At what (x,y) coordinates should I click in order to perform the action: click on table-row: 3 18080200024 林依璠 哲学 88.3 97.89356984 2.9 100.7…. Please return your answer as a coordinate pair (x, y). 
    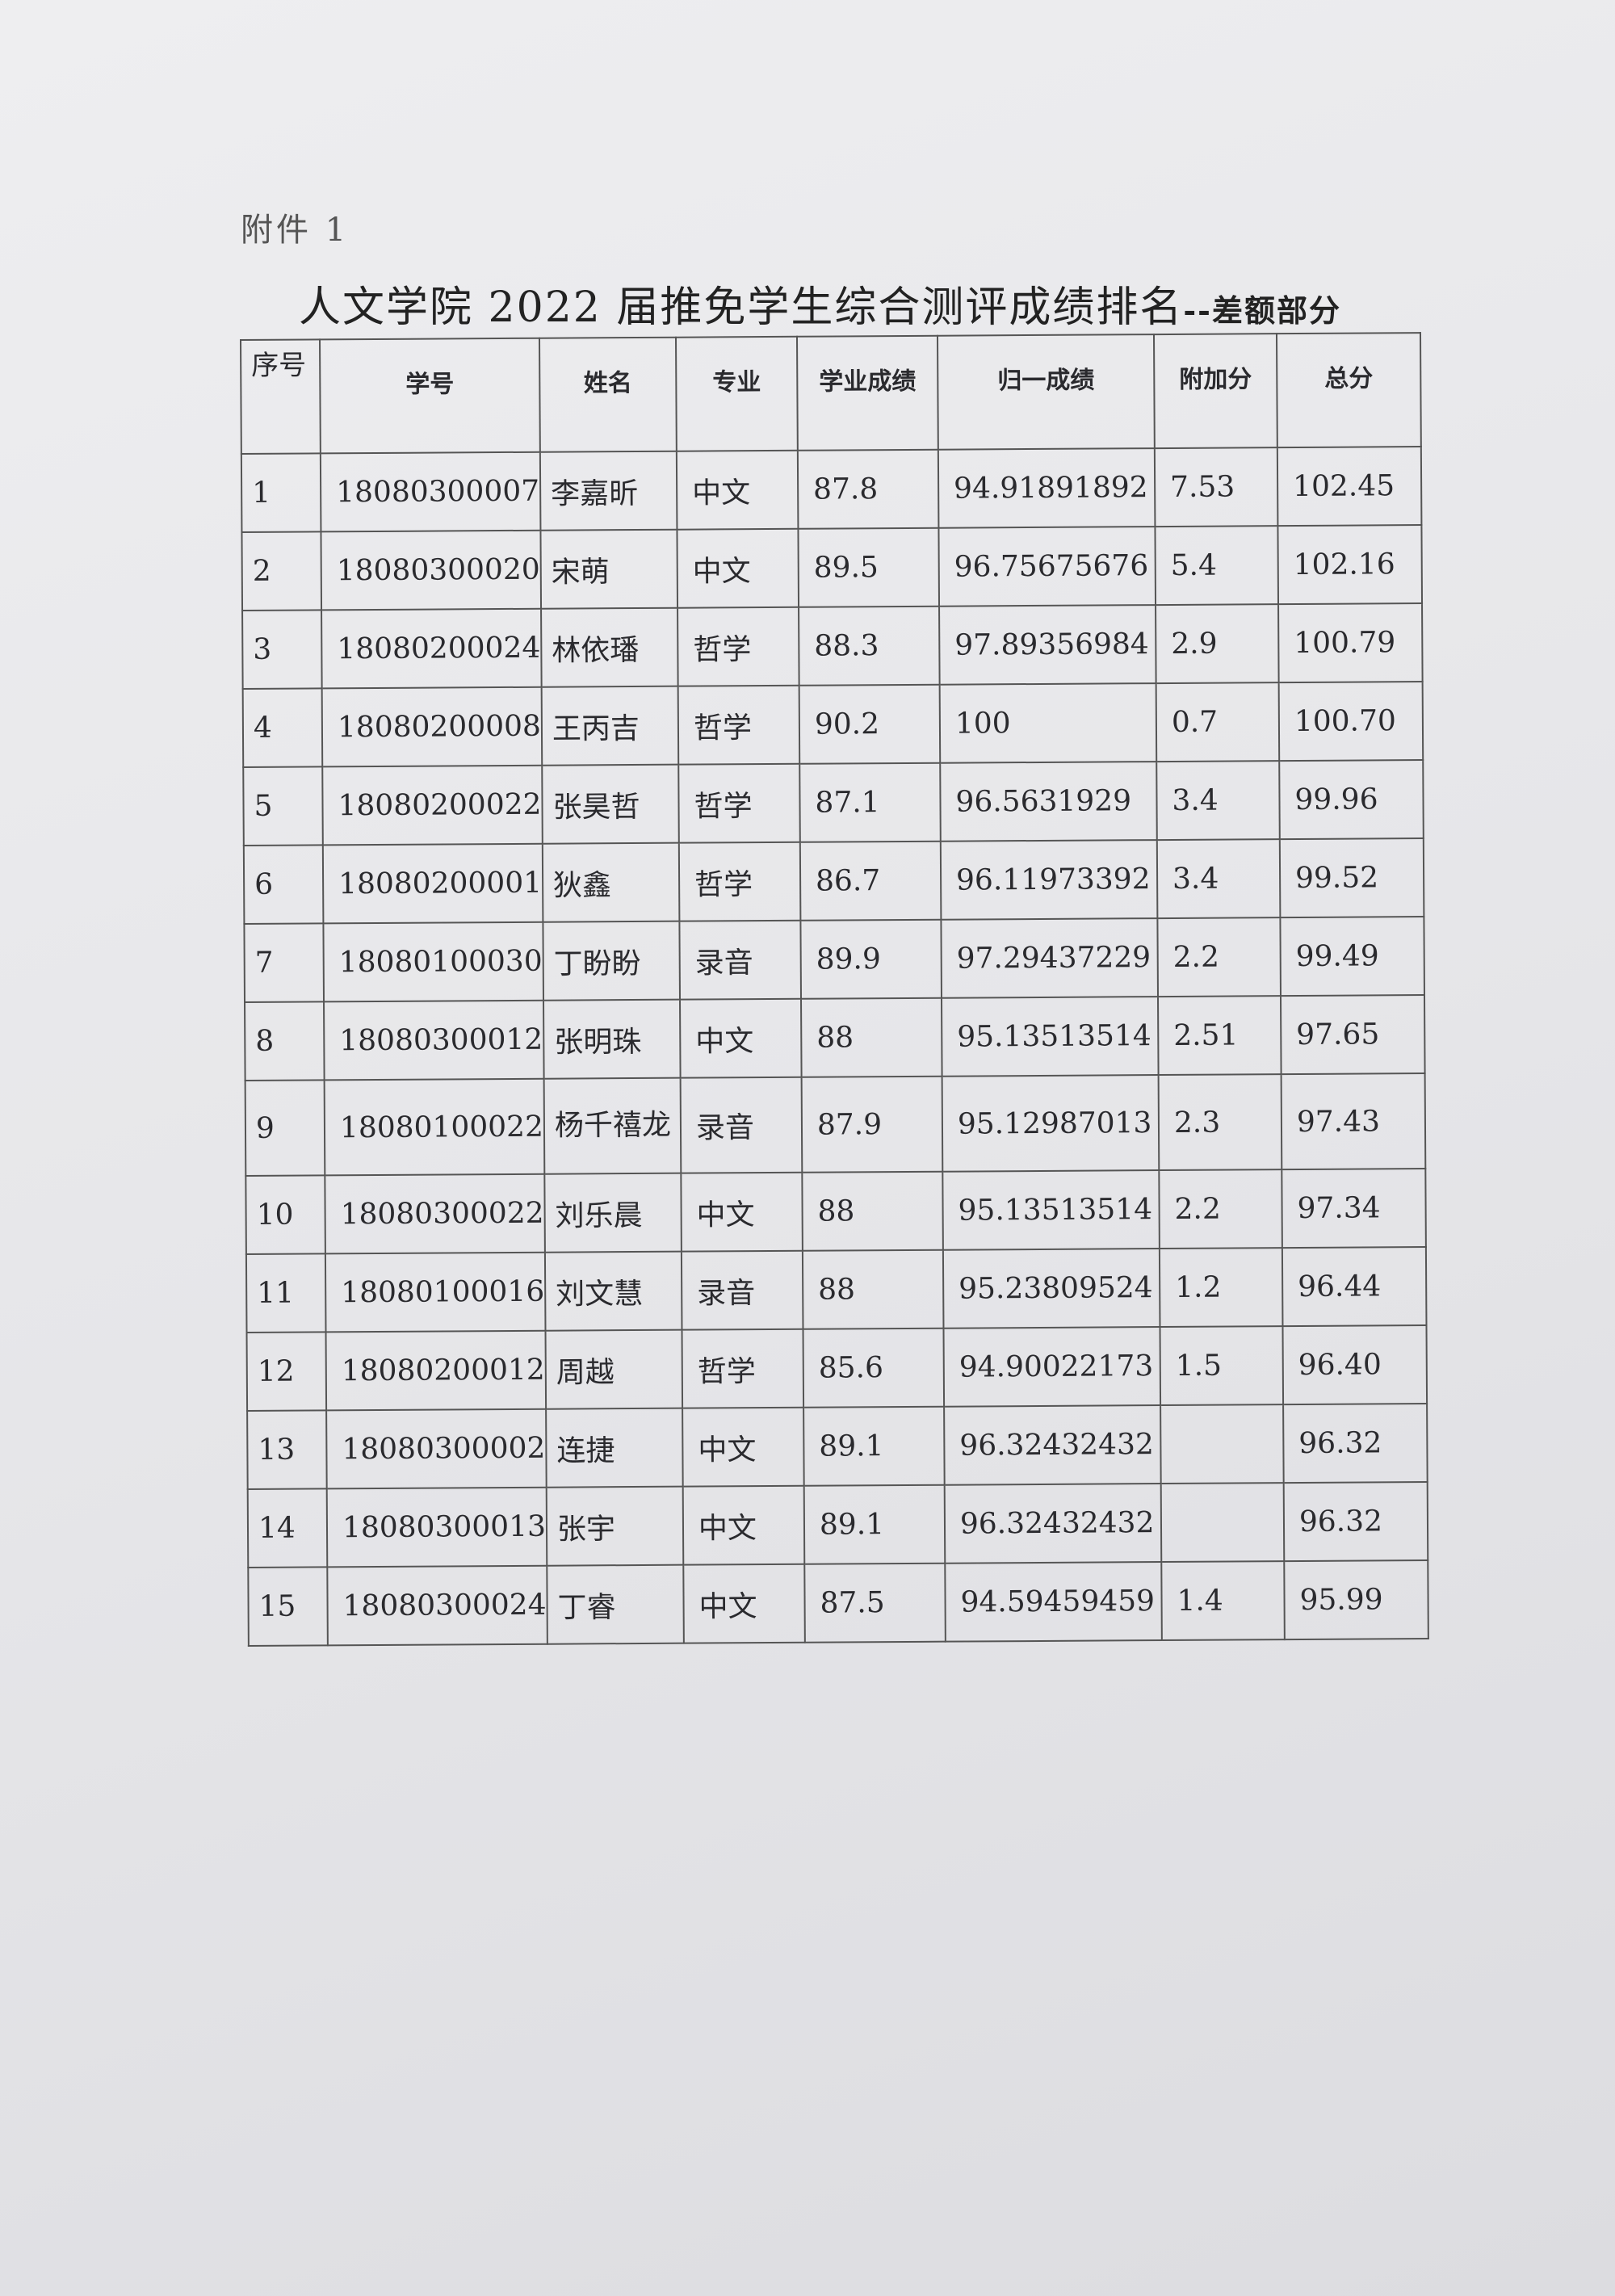
    Looking at the image, I should click on (833, 646).